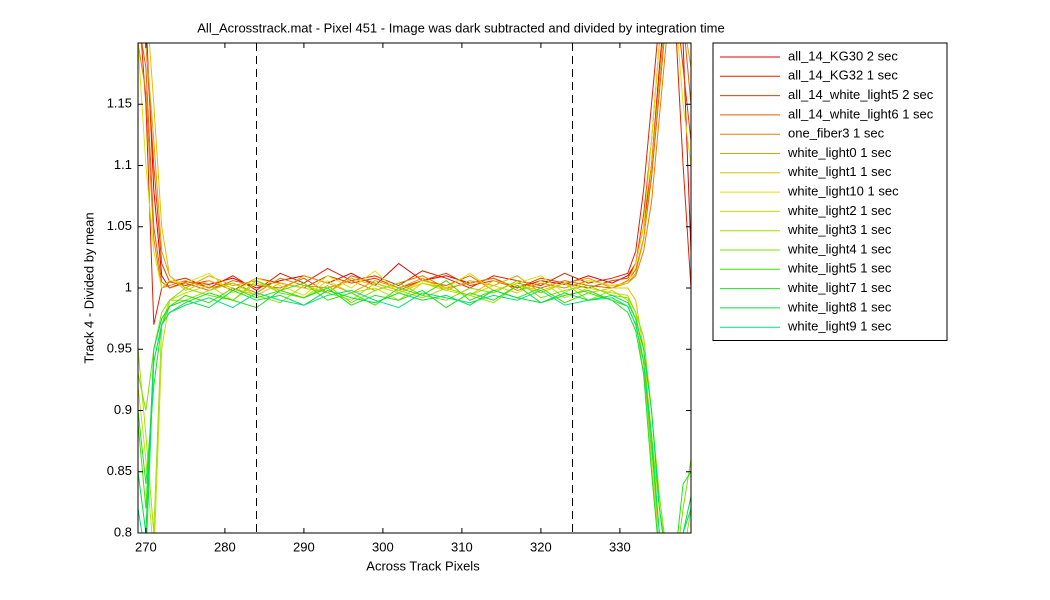  What do you see at coordinates (225, 546) in the screenshot?
I see `x-tick-label: 280` at bounding box center [225, 546].